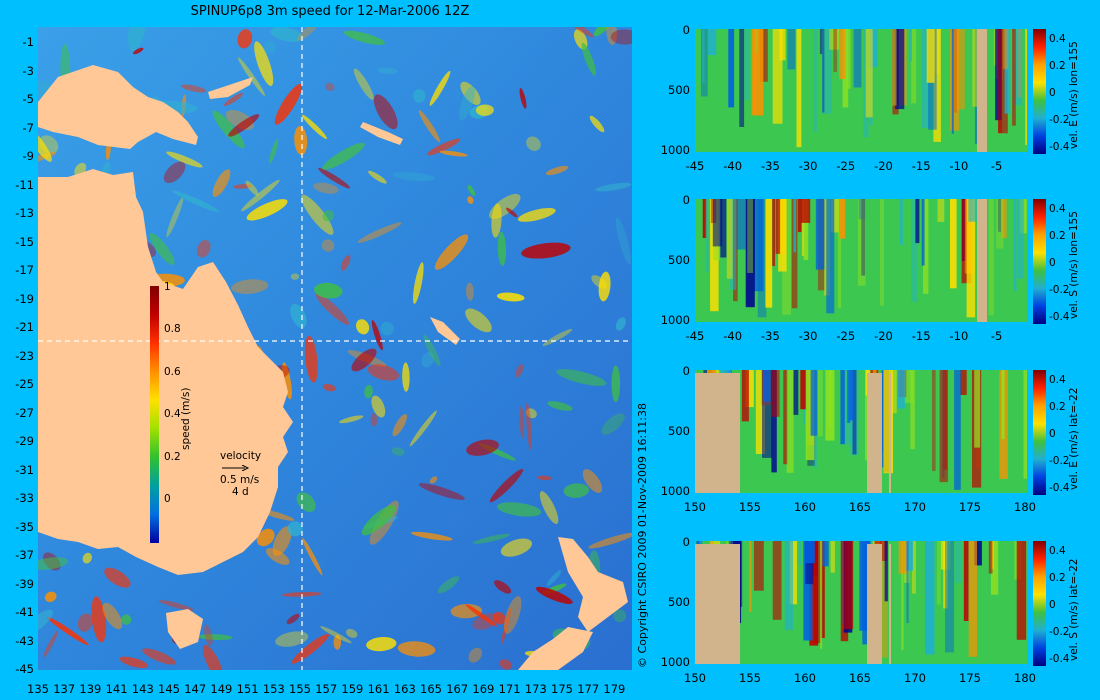 Image resolution: width=1100 pixels, height=700 pixels. What do you see at coordinates (28, 42) in the screenshot?
I see `lat-tick-label: -1` at bounding box center [28, 42].